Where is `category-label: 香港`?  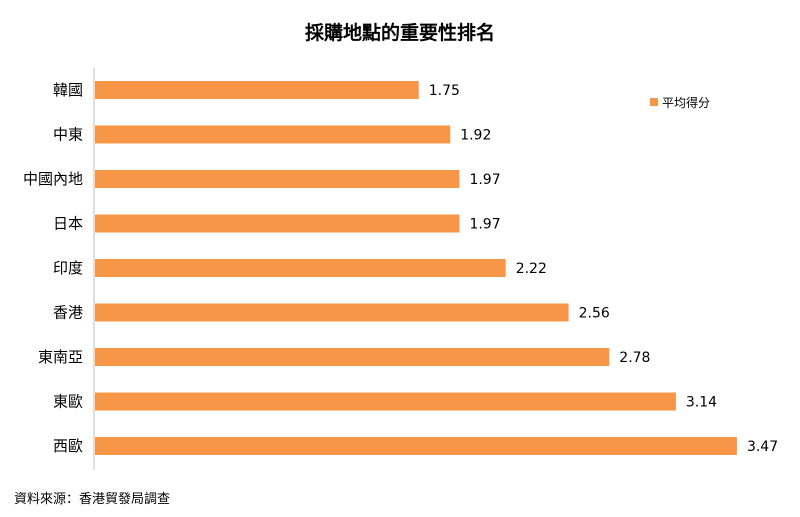 category-label: 香港 is located at coordinates (68, 313).